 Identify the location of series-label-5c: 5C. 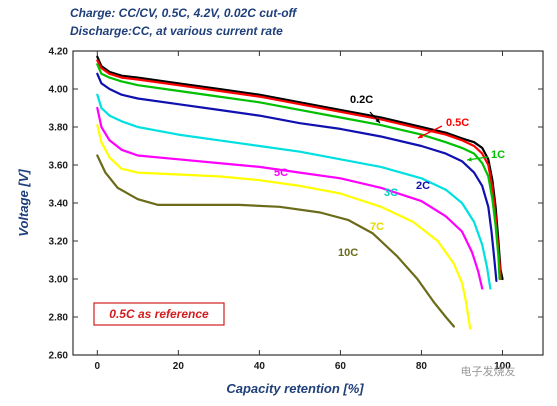
(281, 173).